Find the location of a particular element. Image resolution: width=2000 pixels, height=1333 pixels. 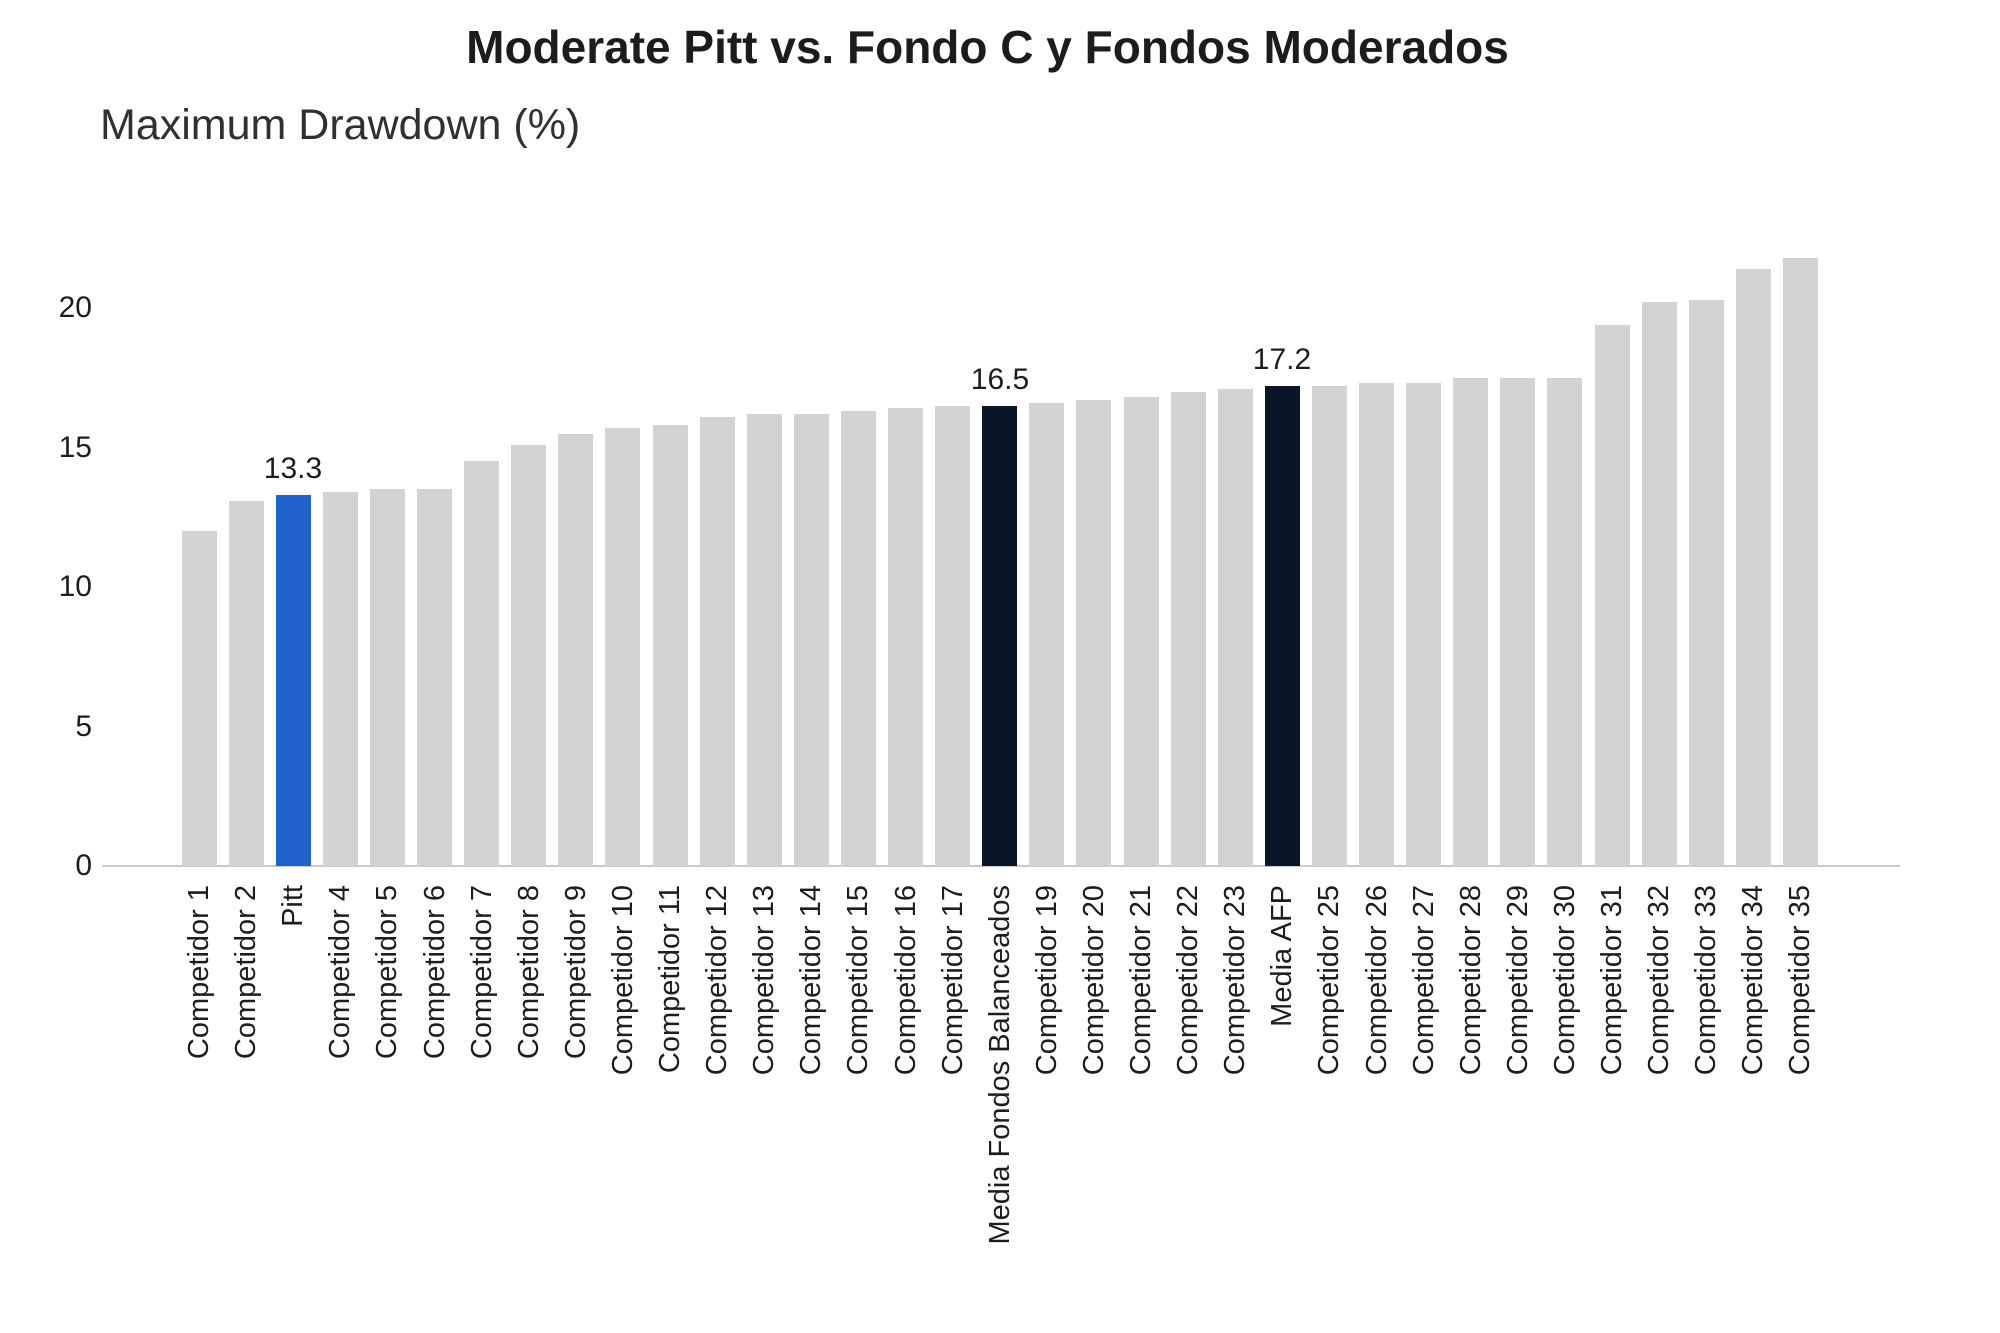

x-tick-label-competidor-23: Competidor 23 is located at coordinates (1235, 980).